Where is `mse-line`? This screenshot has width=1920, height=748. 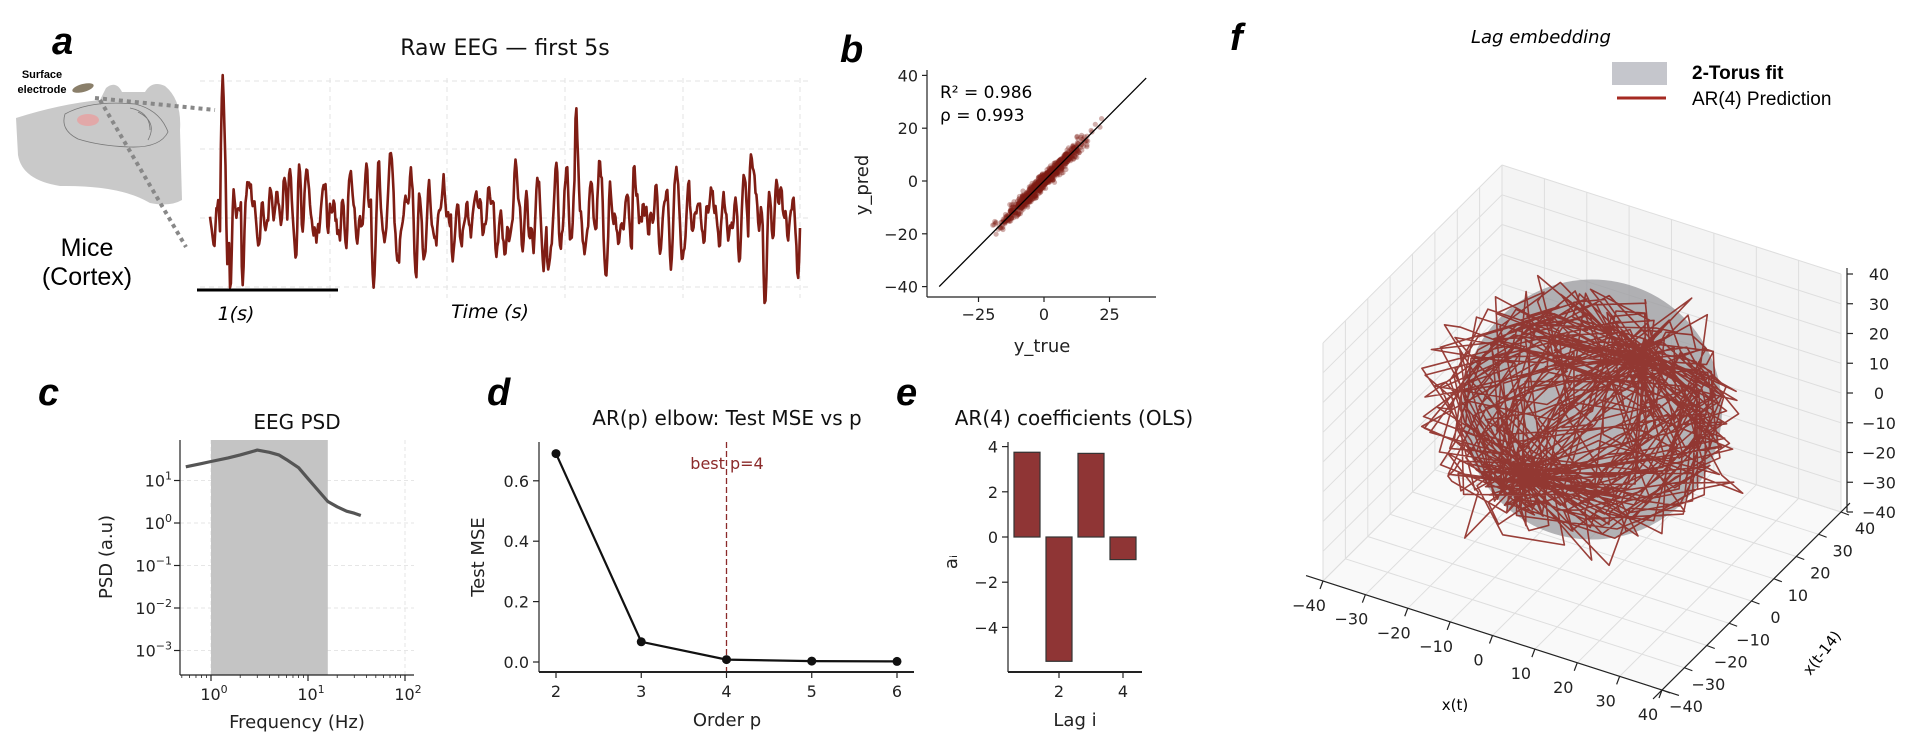
mse-line is located at coordinates (726, 558).